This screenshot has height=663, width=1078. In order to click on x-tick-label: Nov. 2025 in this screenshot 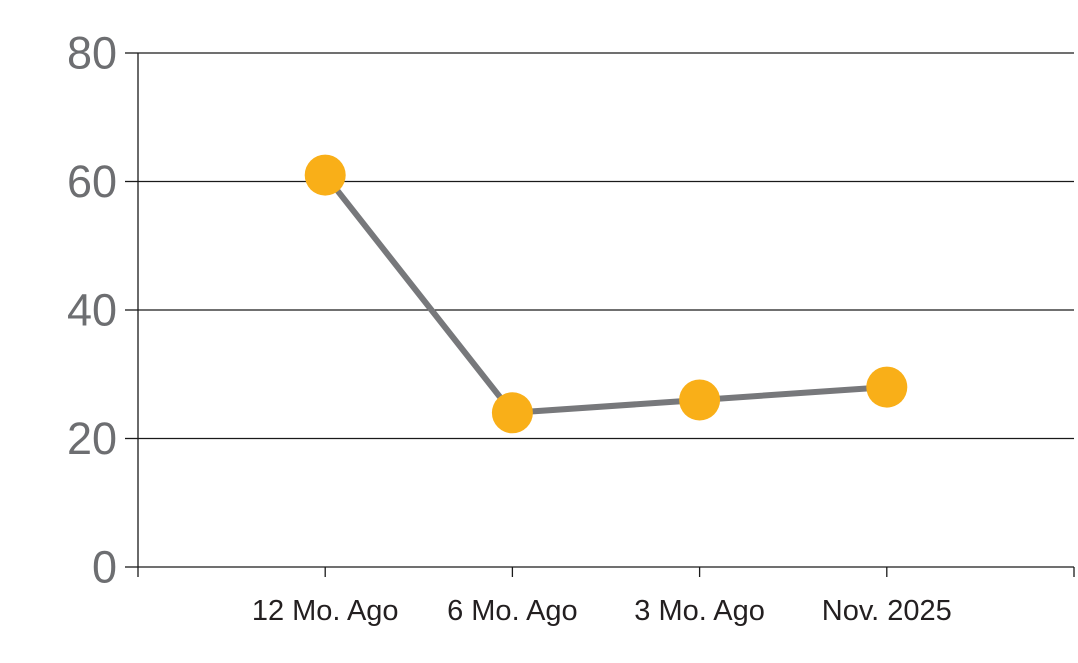, I will do `click(887, 611)`.